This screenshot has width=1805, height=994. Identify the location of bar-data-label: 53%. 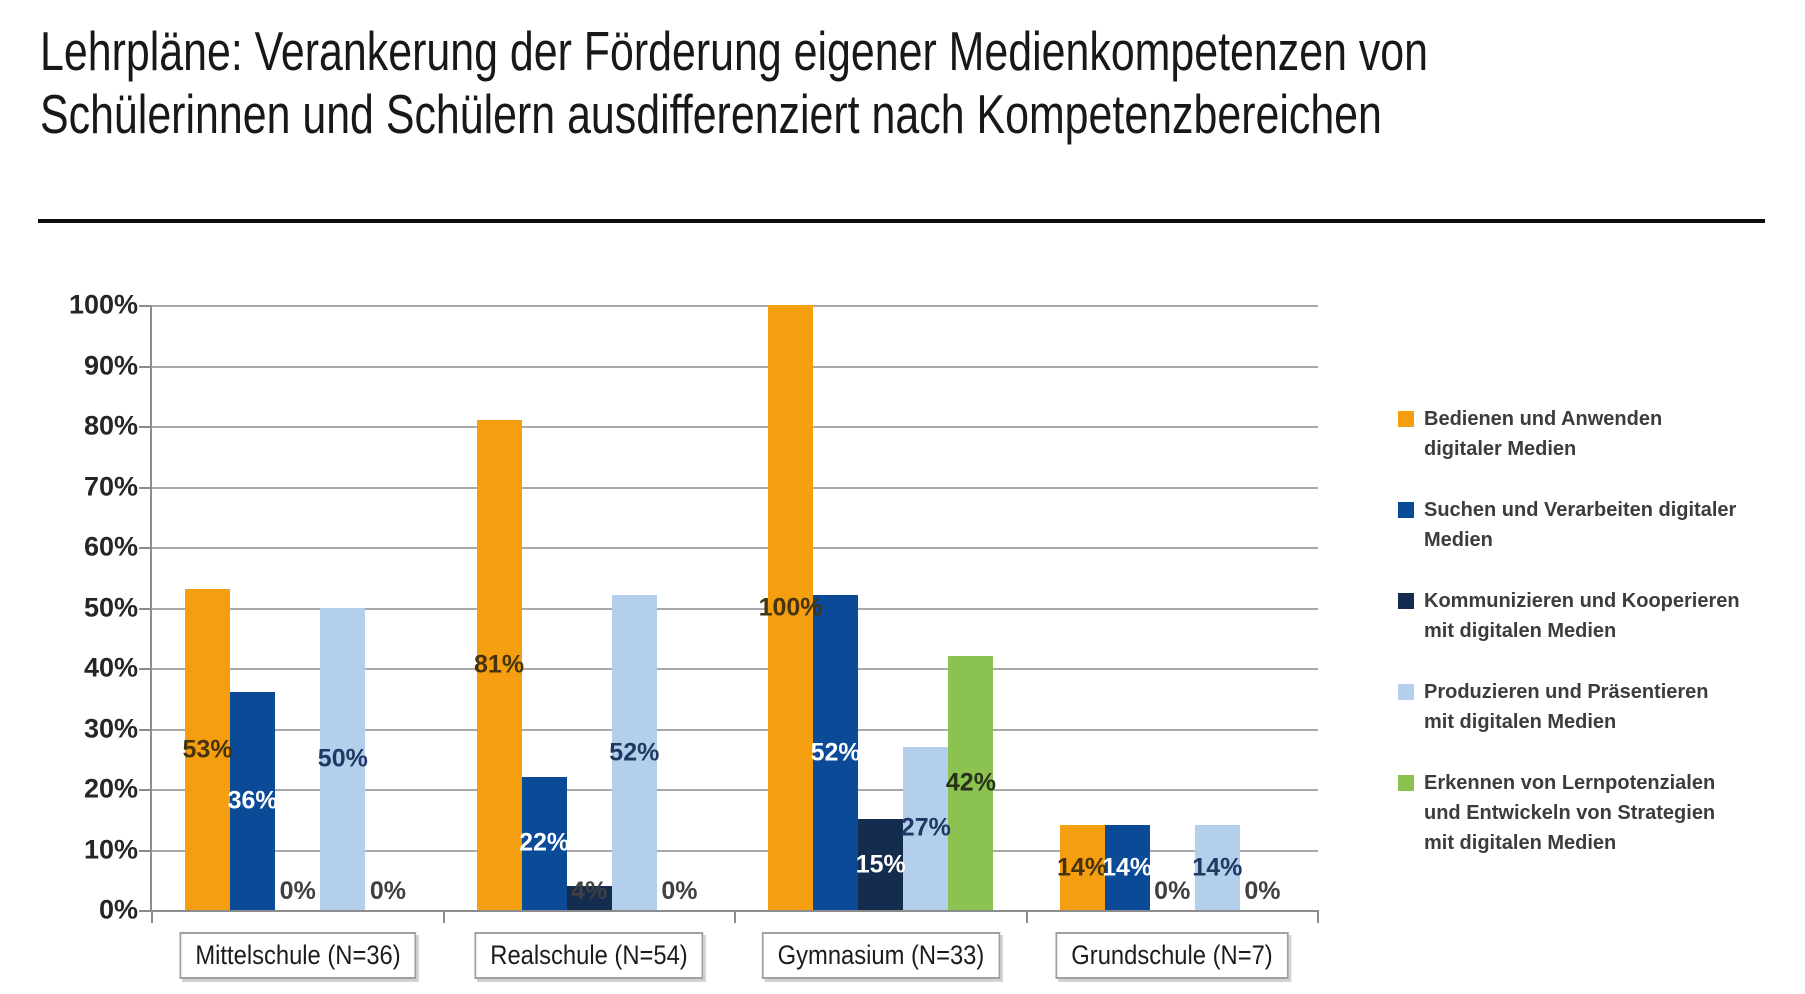
(207, 749).